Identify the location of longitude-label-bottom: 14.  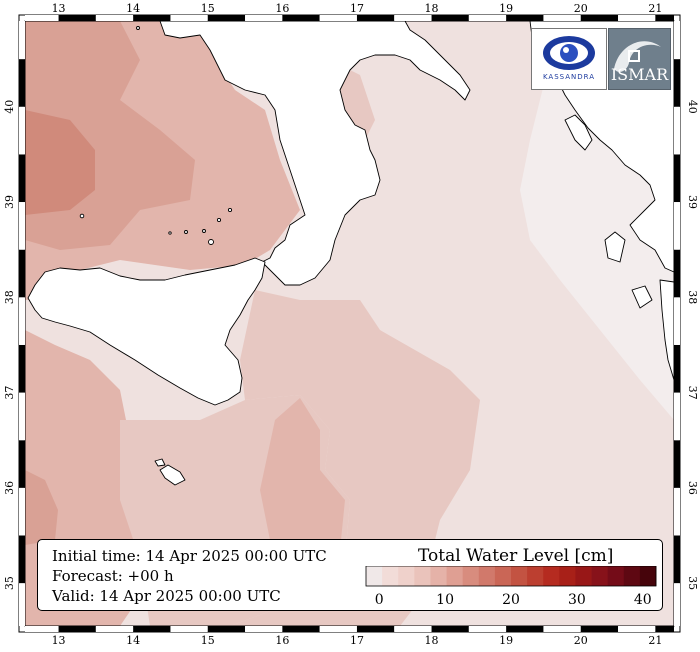
(133, 640).